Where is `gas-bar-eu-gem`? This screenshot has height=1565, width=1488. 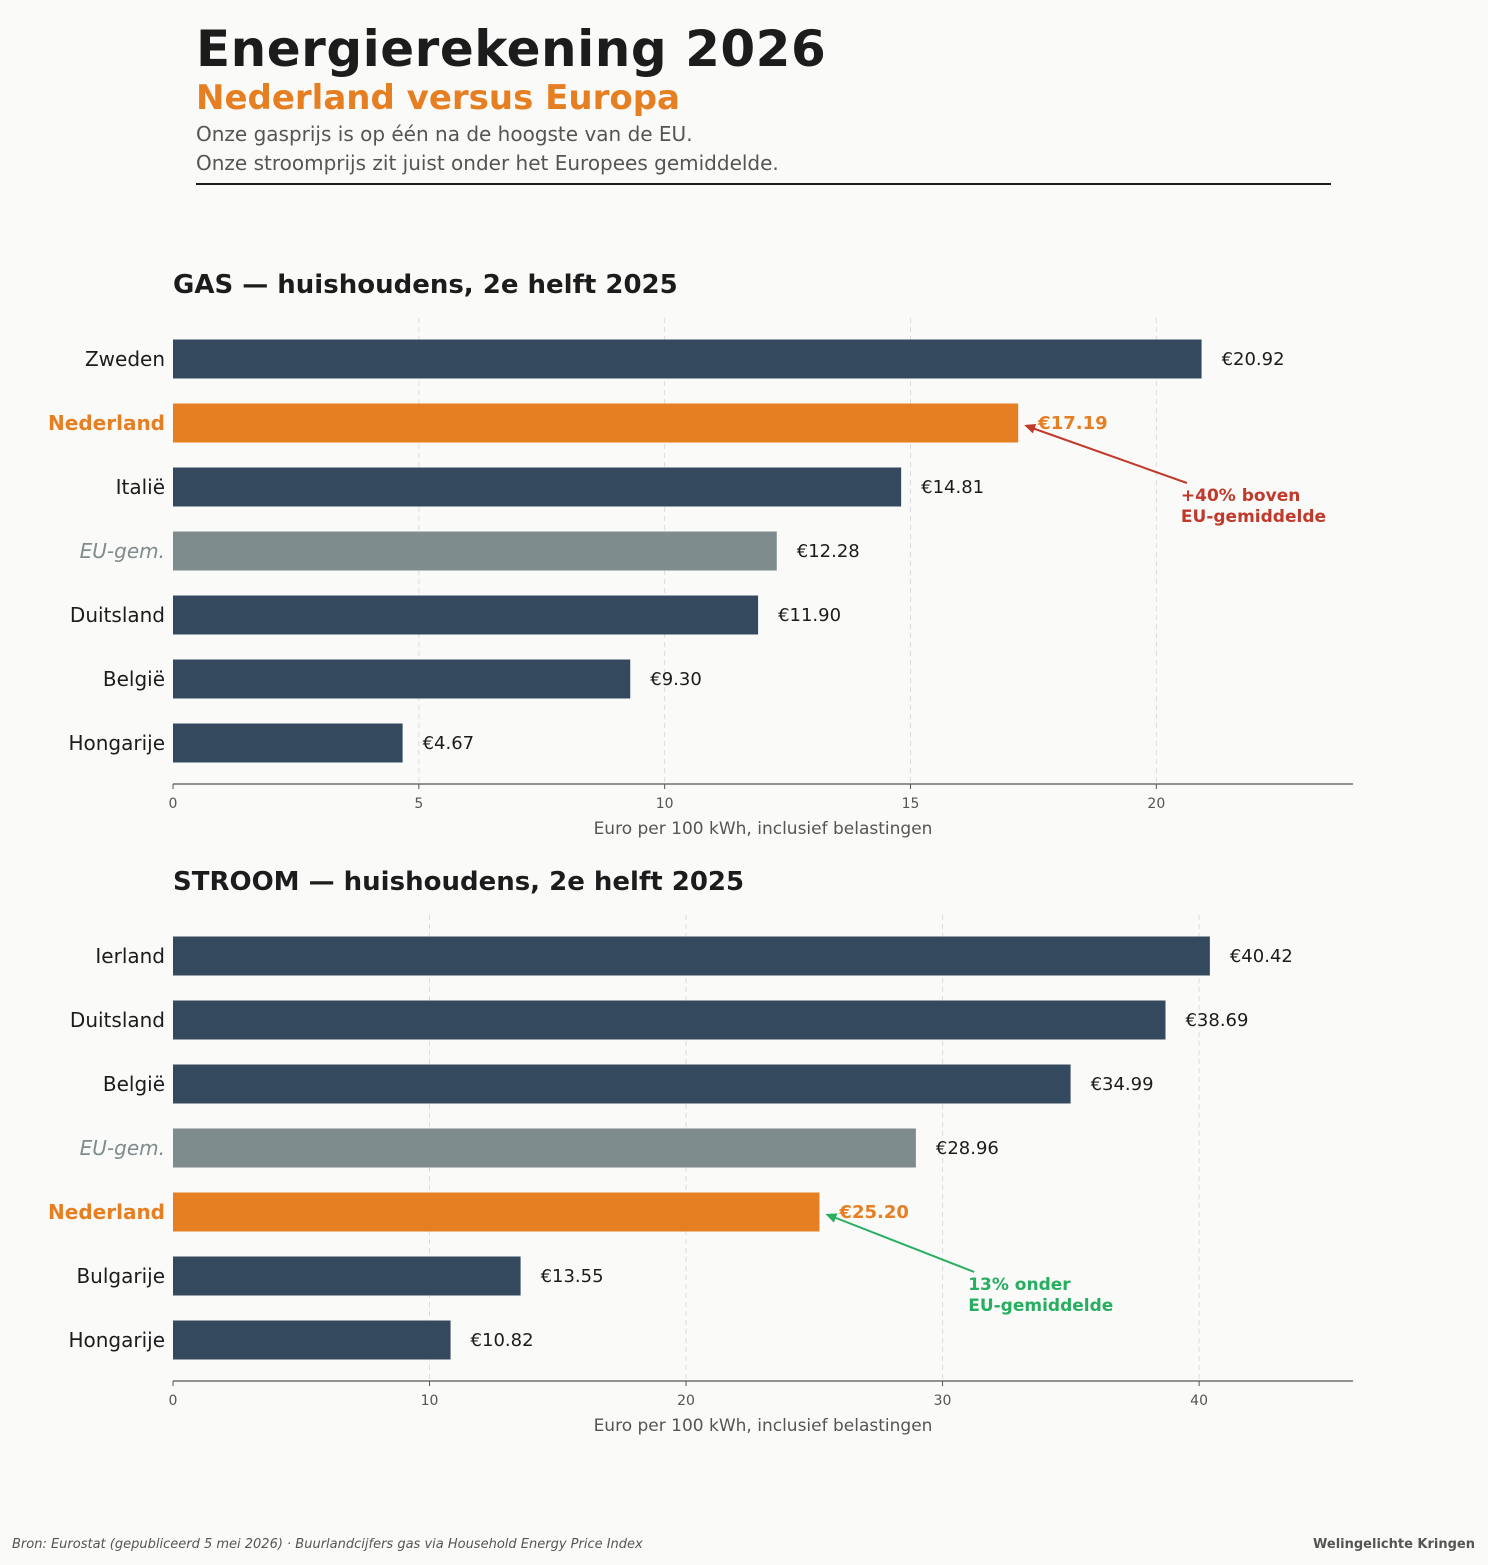 gas-bar-eu-gem is located at coordinates (475, 551).